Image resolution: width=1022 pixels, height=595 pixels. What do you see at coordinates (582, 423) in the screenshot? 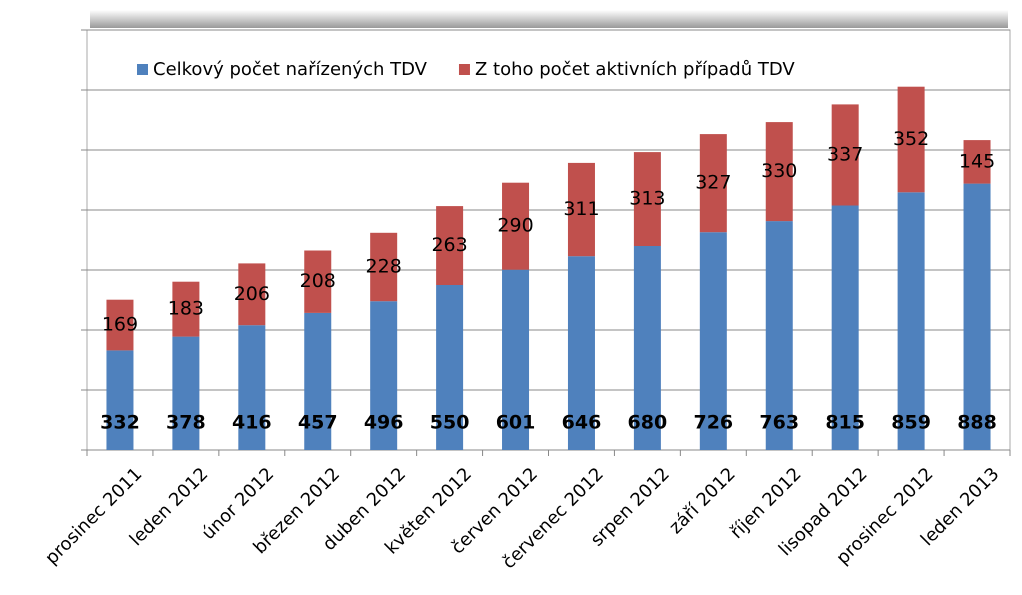
I see `value-label: 646` at bounding box center [582, 423].